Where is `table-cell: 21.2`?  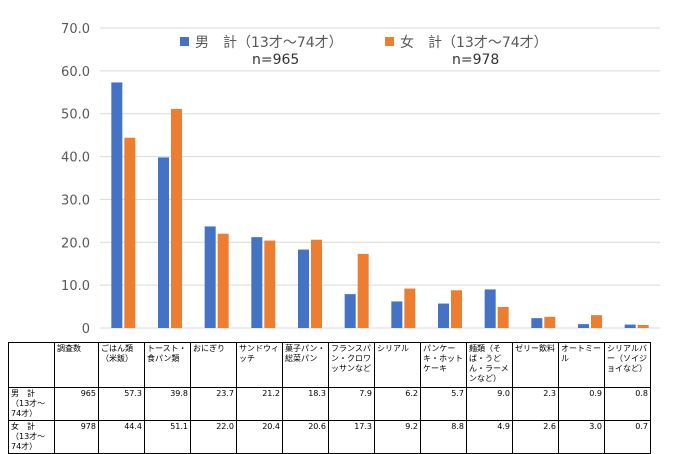
table-cell: 21.2 is located at coordinates (259, 404).